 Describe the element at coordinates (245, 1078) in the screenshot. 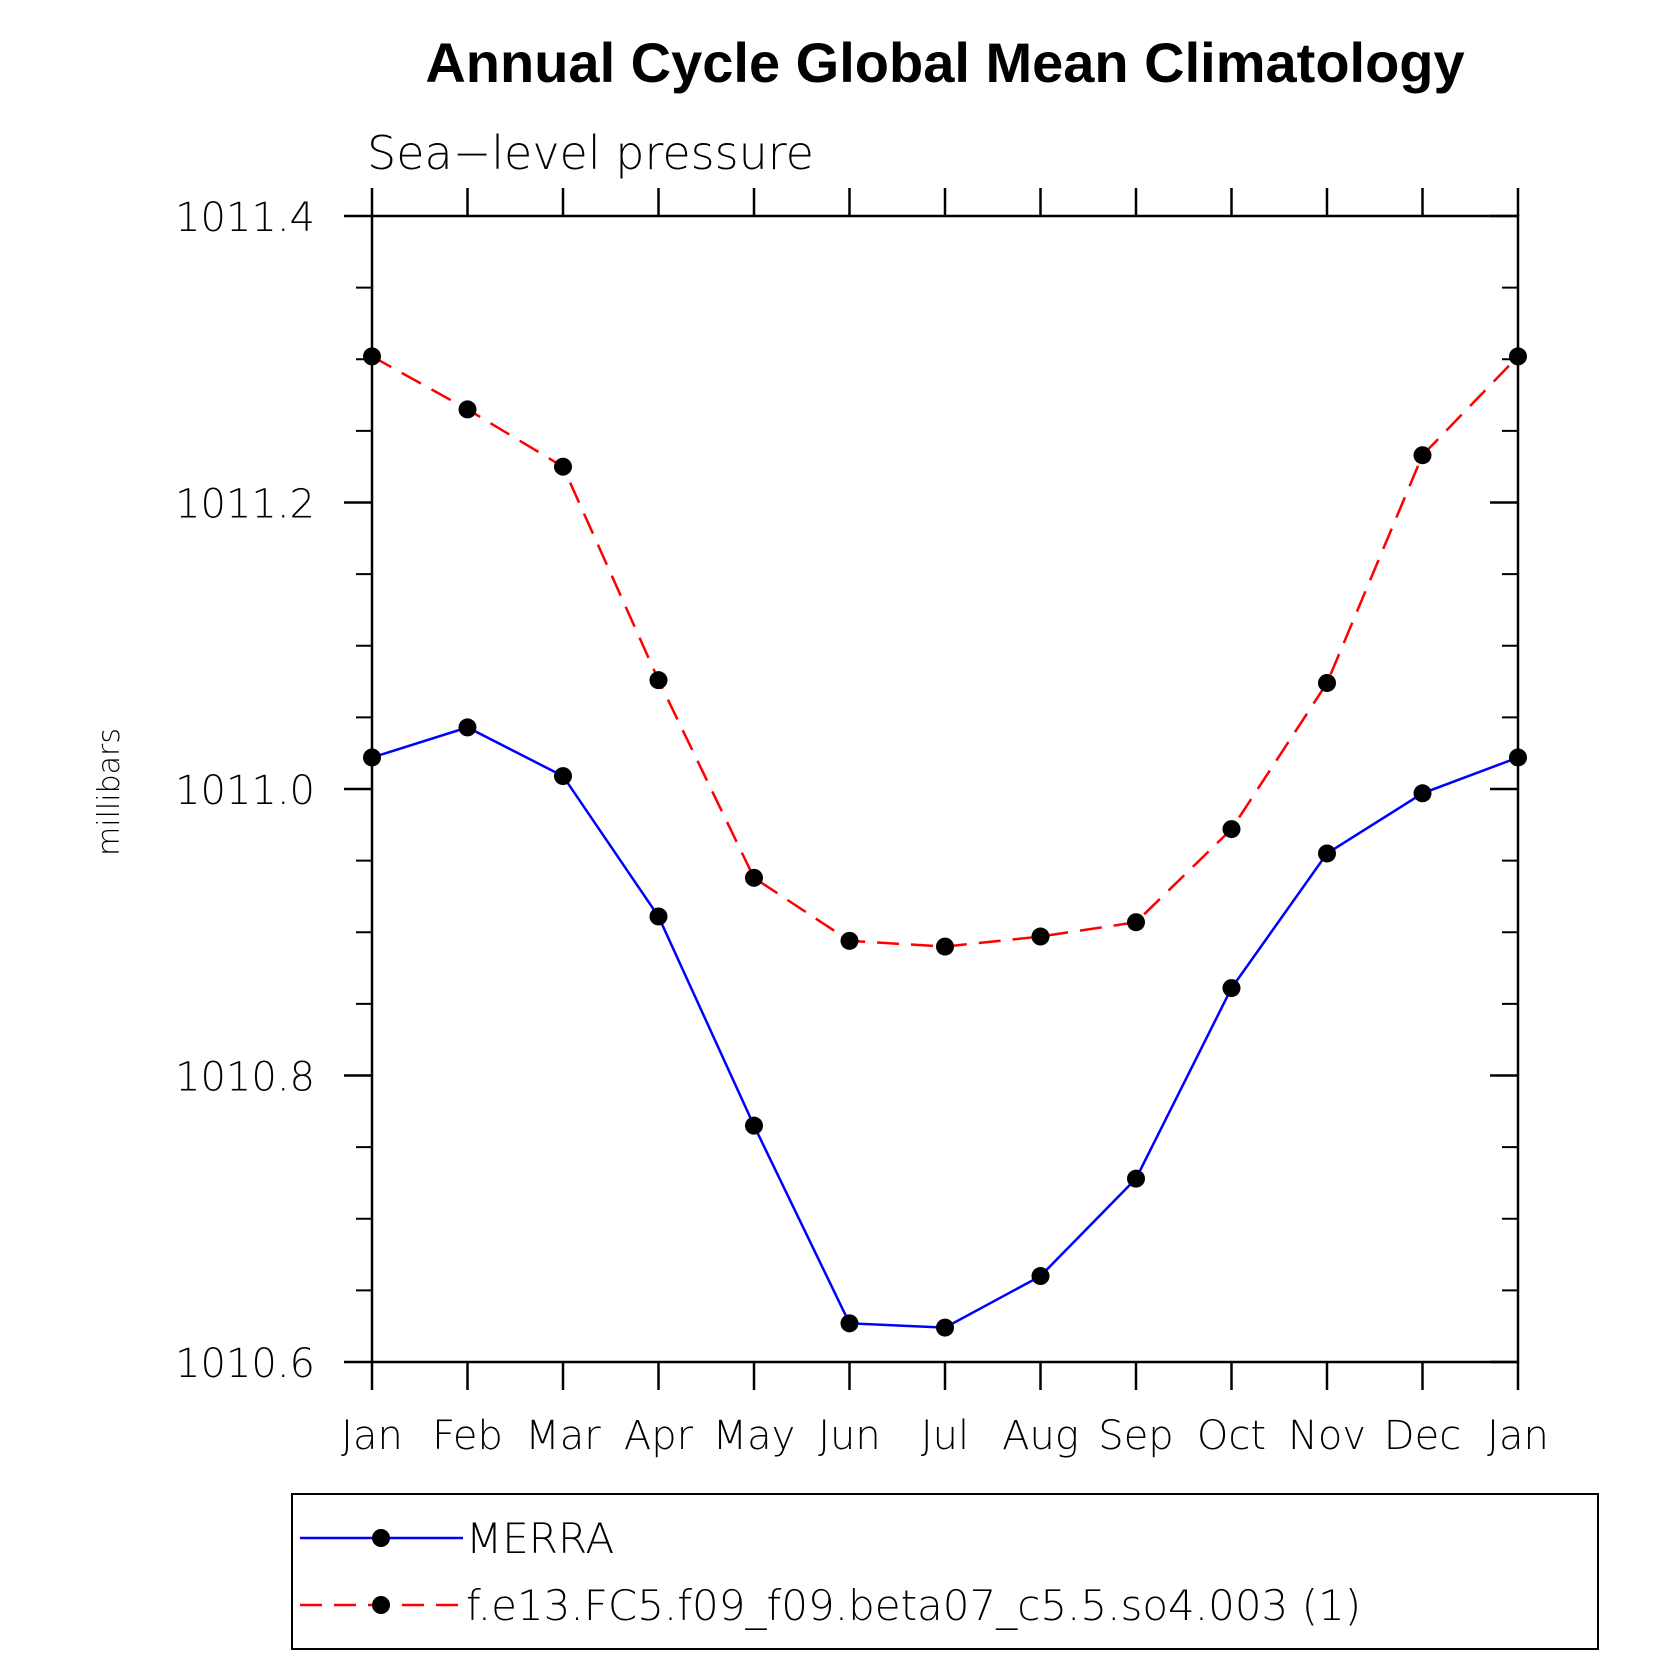

I see `y-tick-label: 1010.8` at that location.